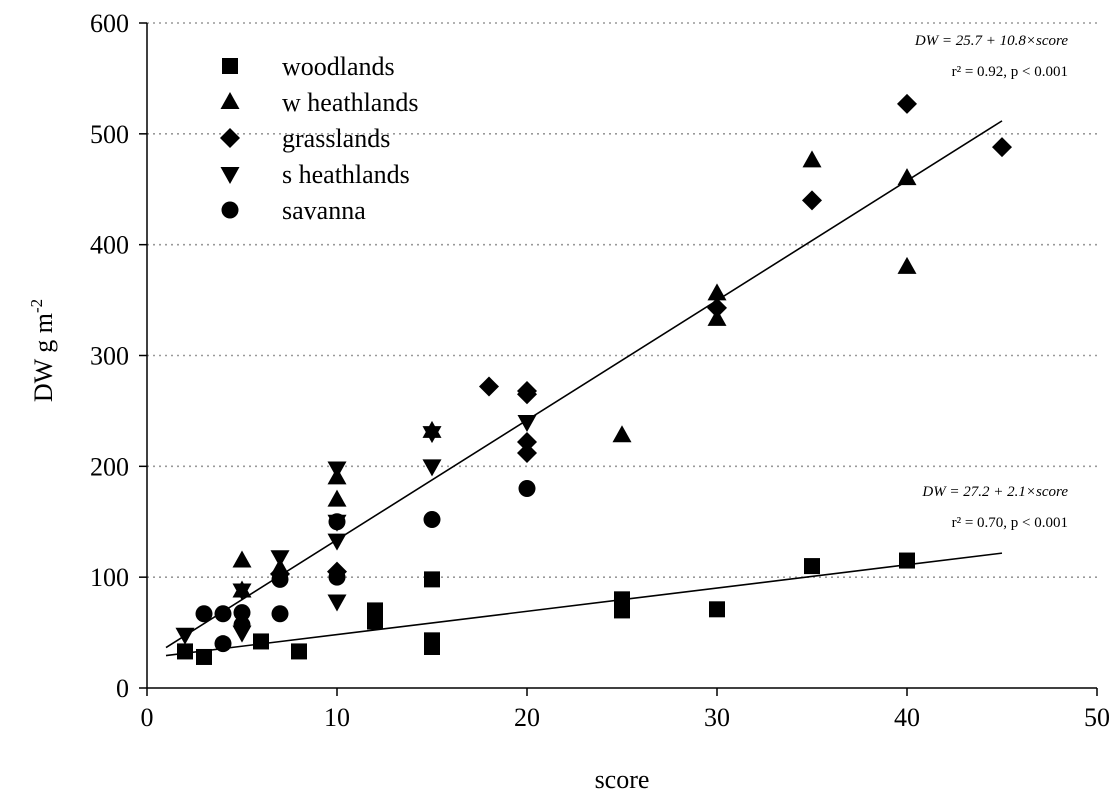 The height and width of the screenshot is (806, 1116). I want to click on y-tick-label: 400, so click(109, 245).